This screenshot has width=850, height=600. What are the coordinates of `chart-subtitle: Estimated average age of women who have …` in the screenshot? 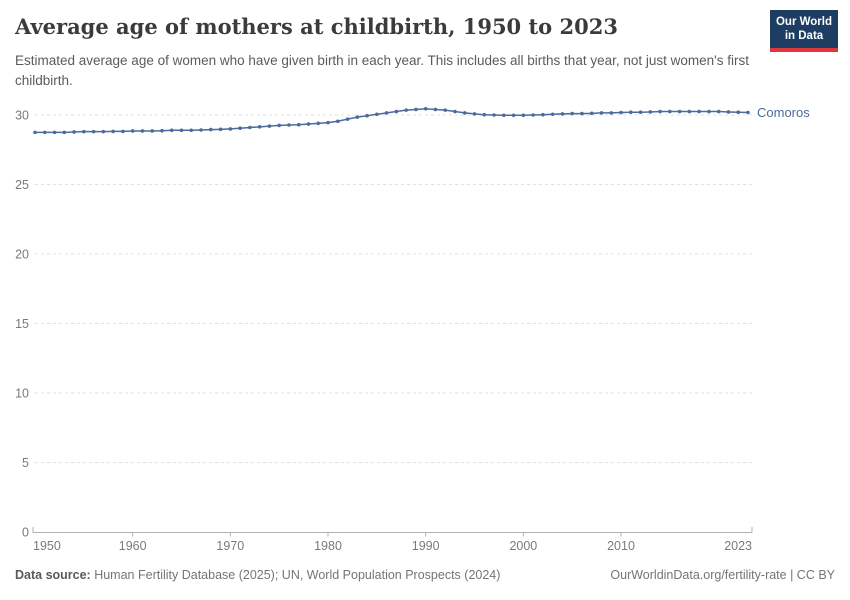 It's located at (382, 70).